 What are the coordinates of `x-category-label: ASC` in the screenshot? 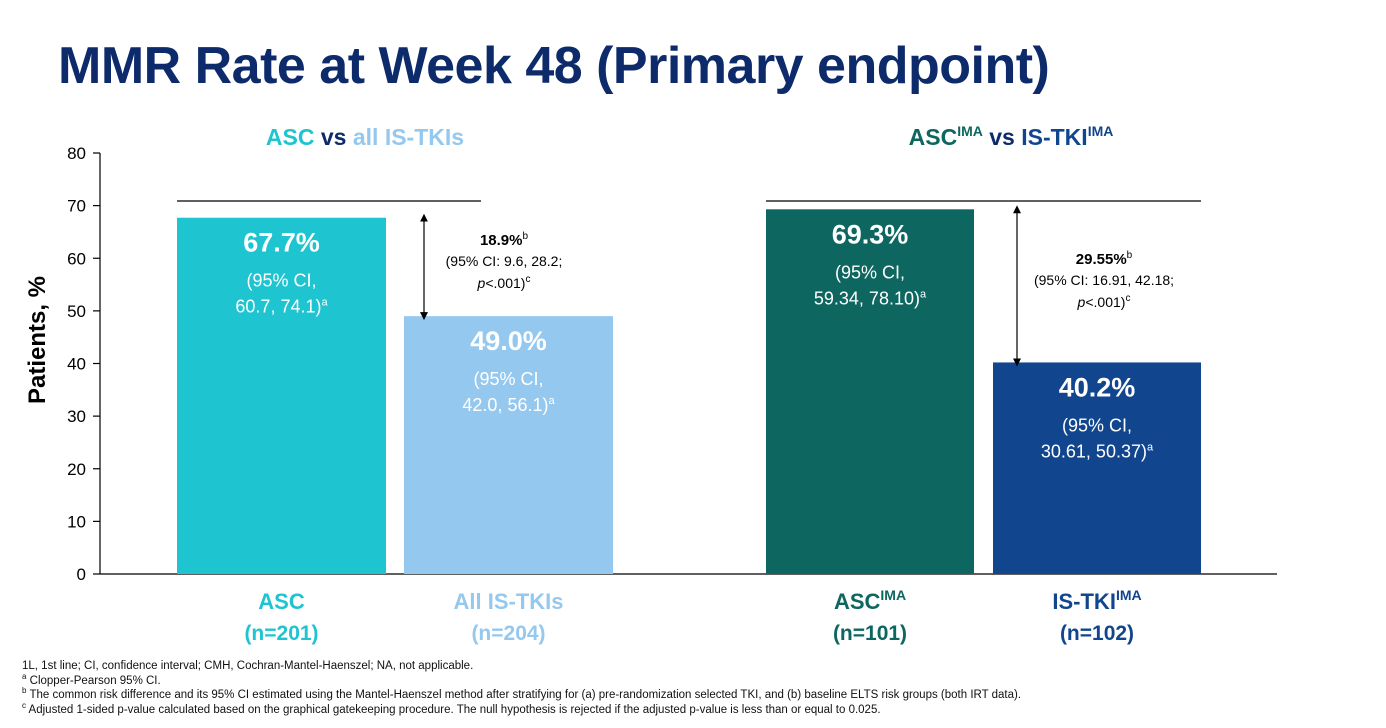 It's located at (281, 601).